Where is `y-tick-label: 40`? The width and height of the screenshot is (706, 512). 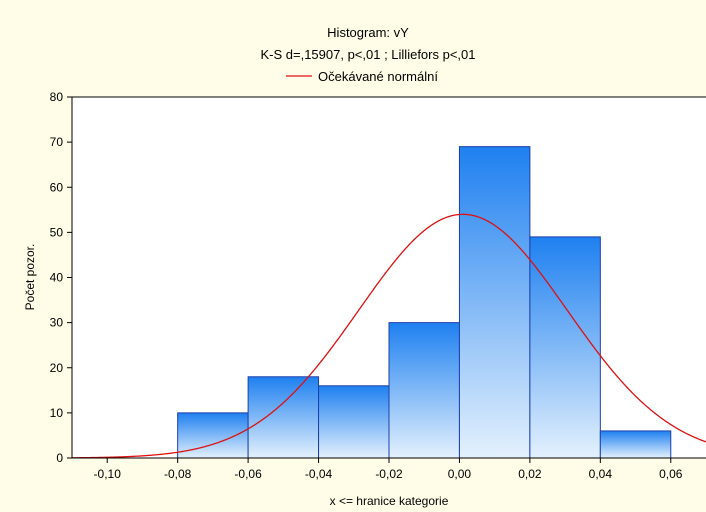 y-tick-label: 40 is located at coordinates (57, 278).